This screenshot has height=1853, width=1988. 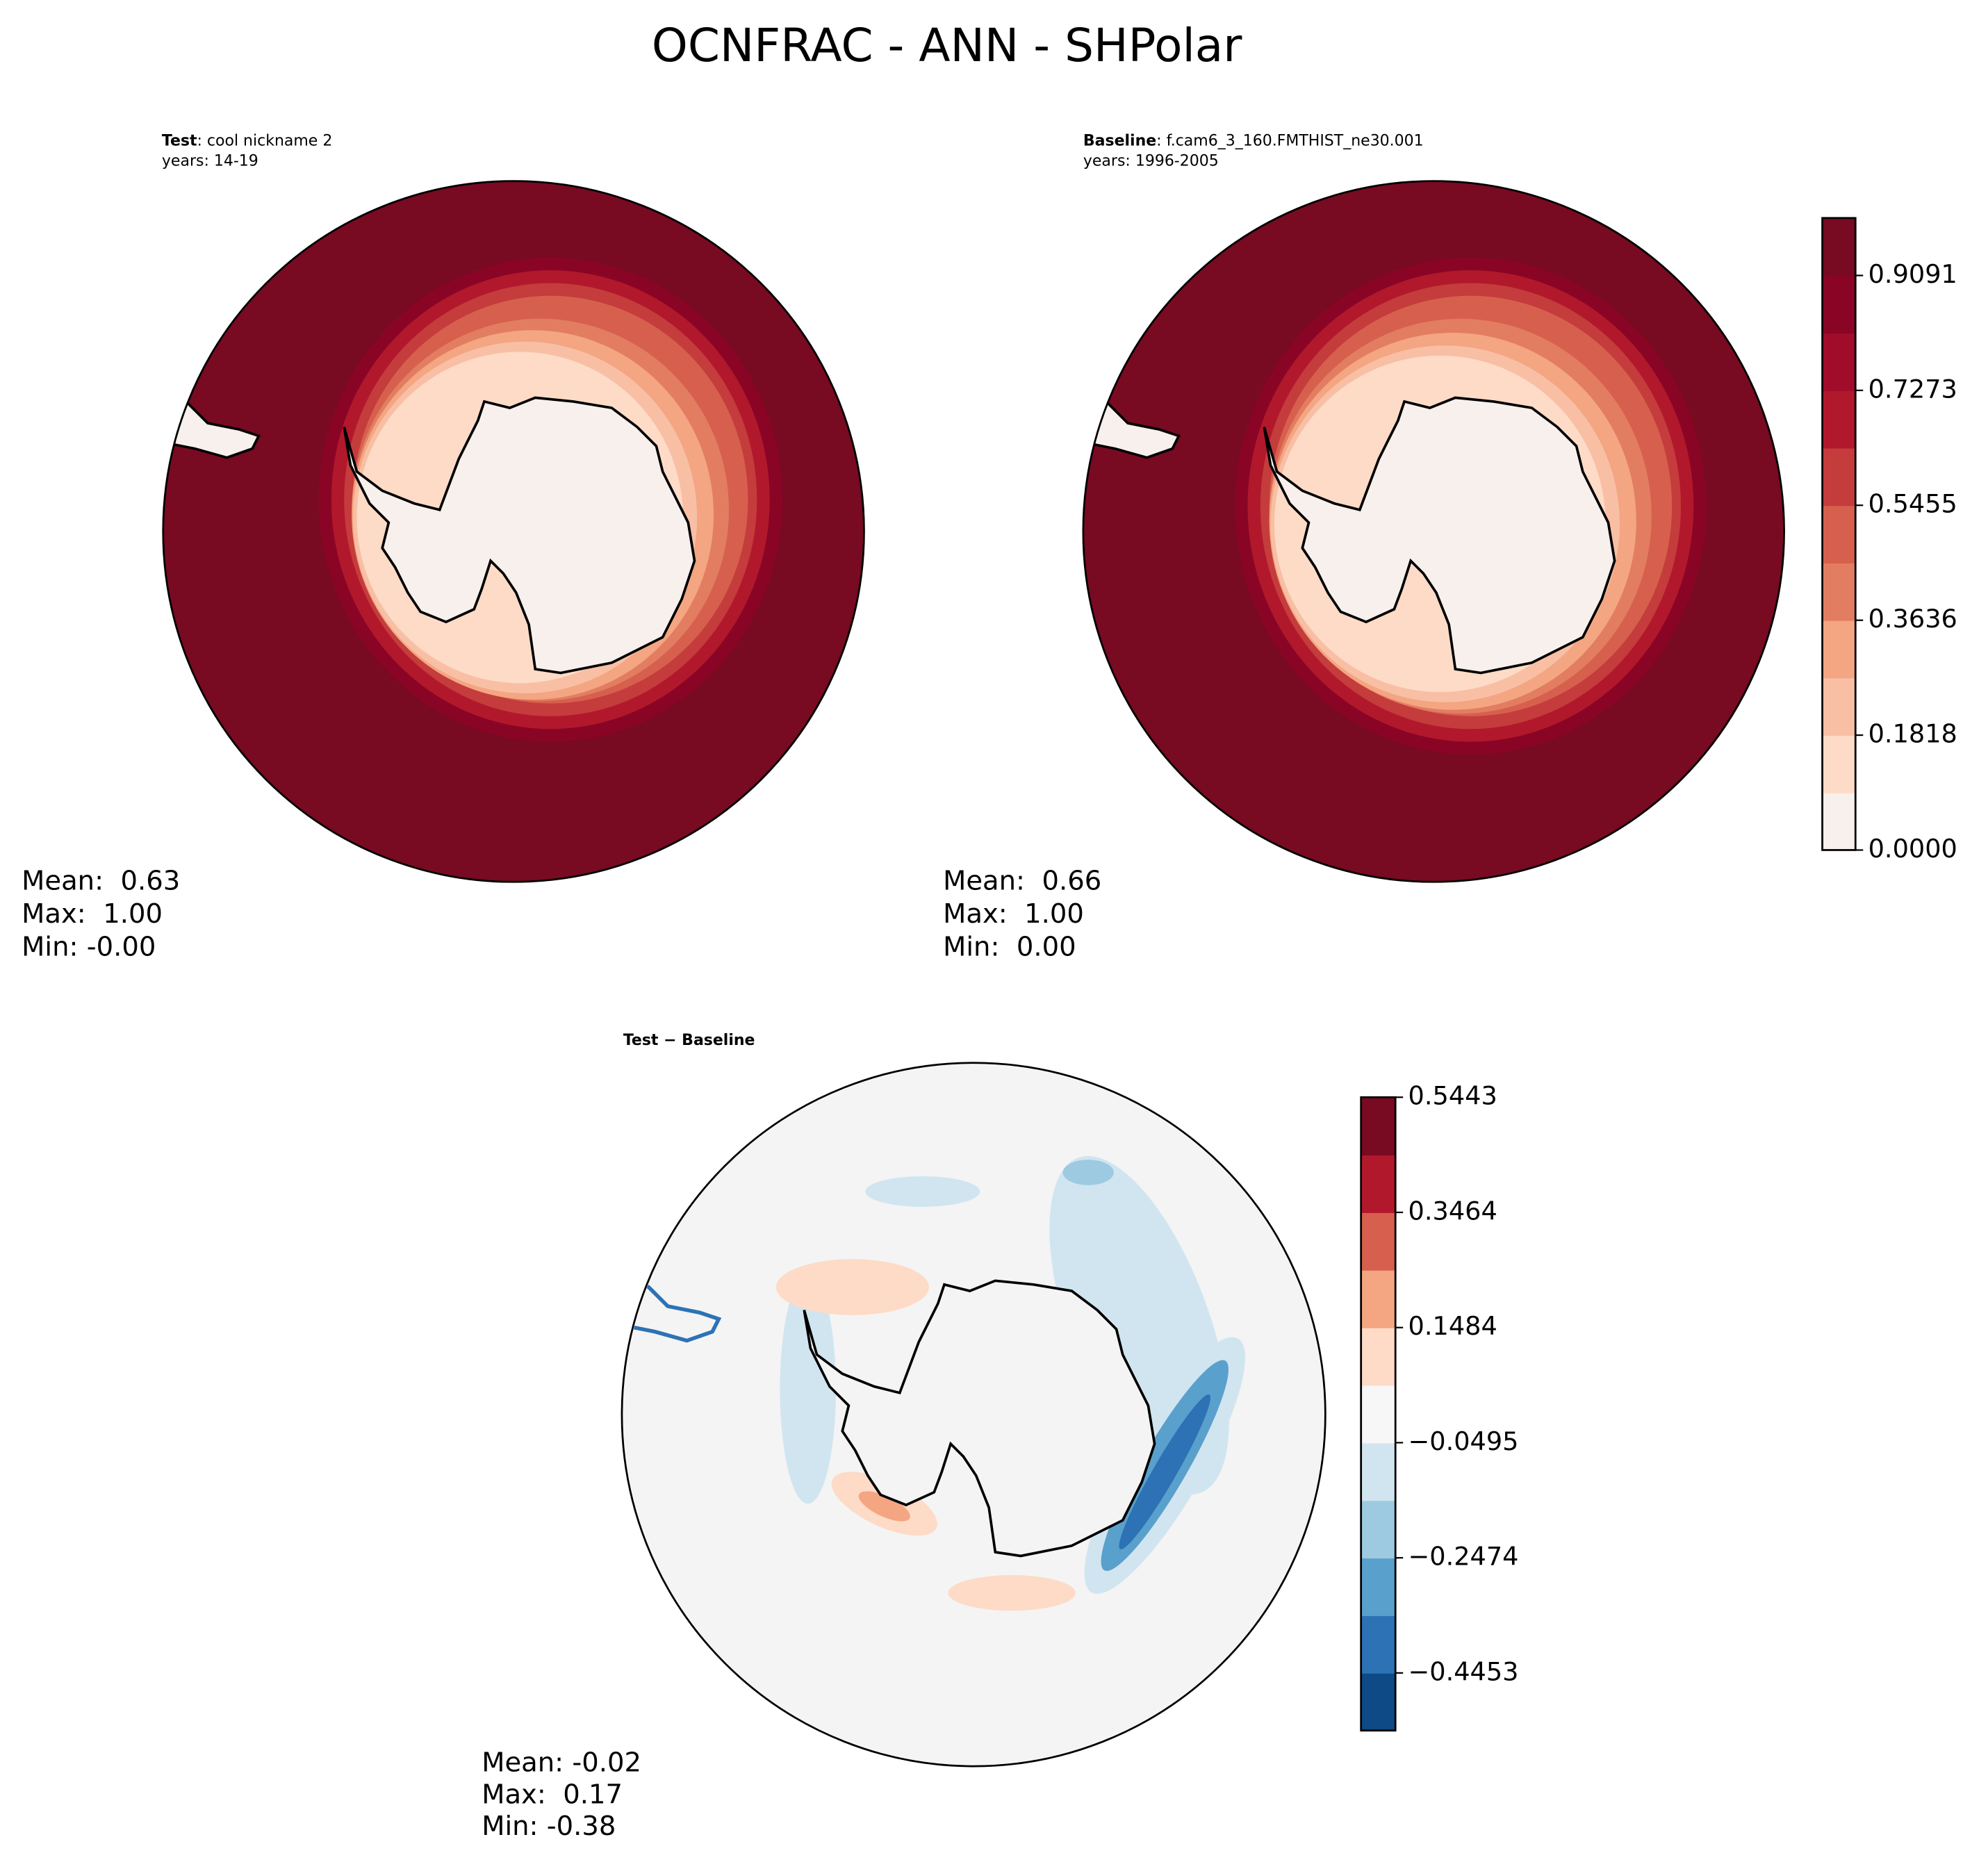 What do you see at coordinates (1009, 947) in the screenshot?
I see `stat: Min: 0.00` at bounding box center [1009, 947].